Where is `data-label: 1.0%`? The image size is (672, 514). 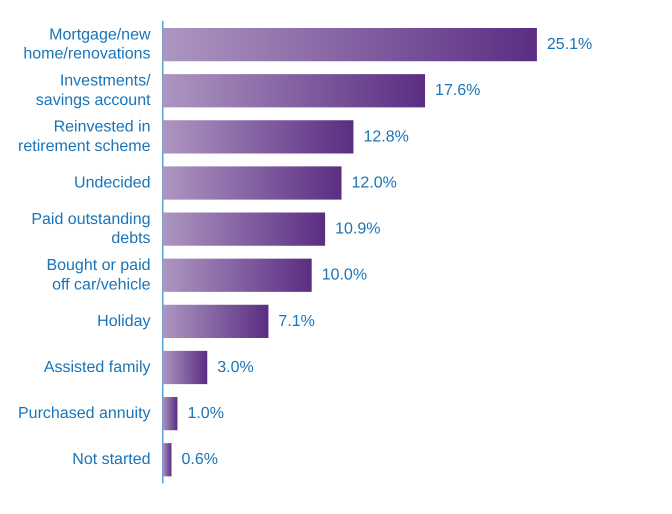 data-label: 1.0% is located at coordinates (205, 413).